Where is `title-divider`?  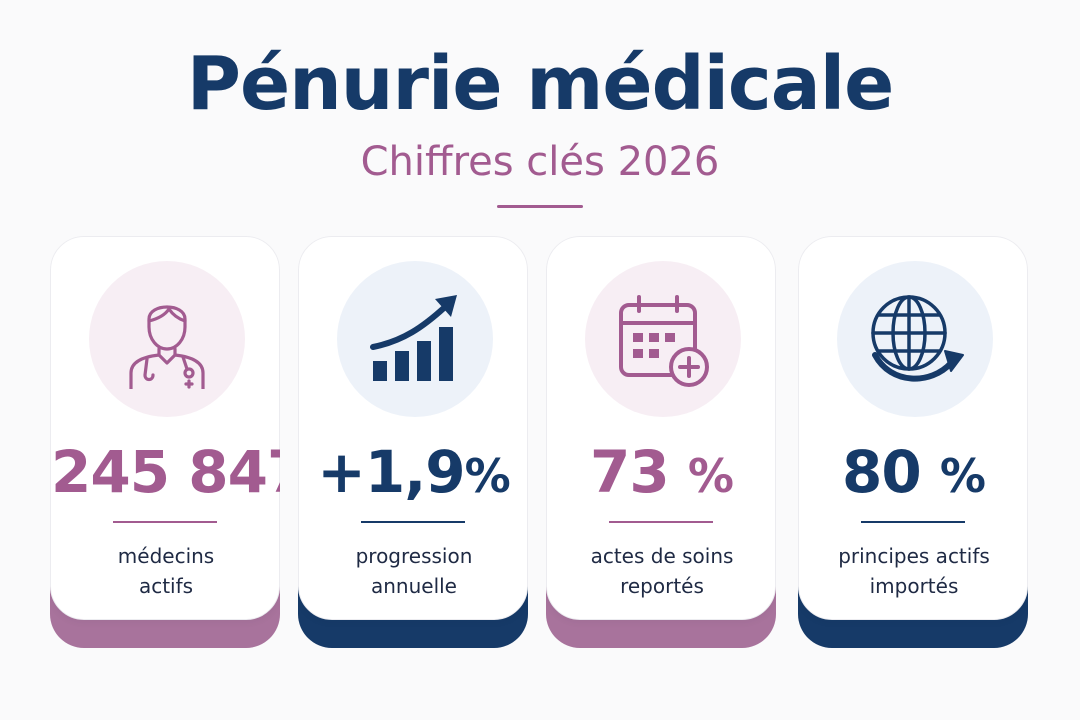
title-divider is located at coordinates (540, 206).